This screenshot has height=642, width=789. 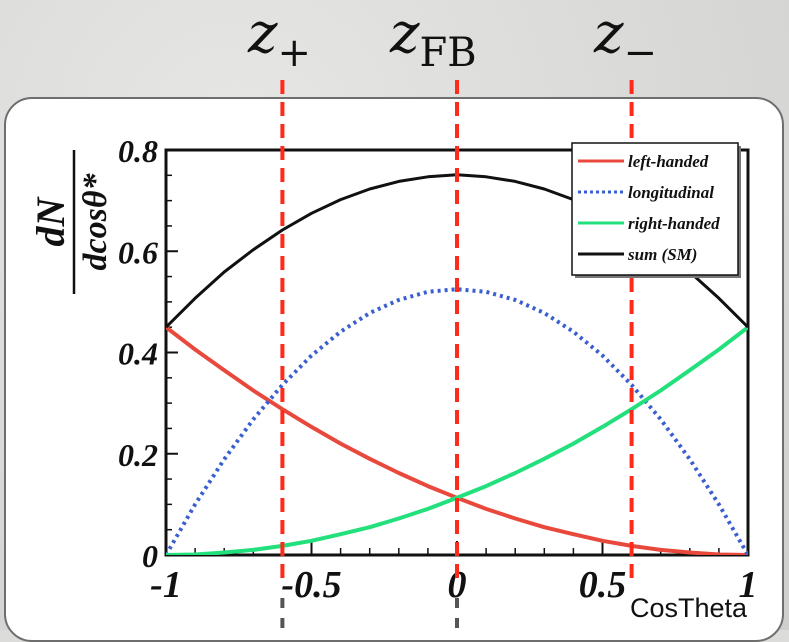 What do you see at coordinates (674, 223) in the screenshot?
I see `legend-label: right-handed` at bounding box center [674, 223].